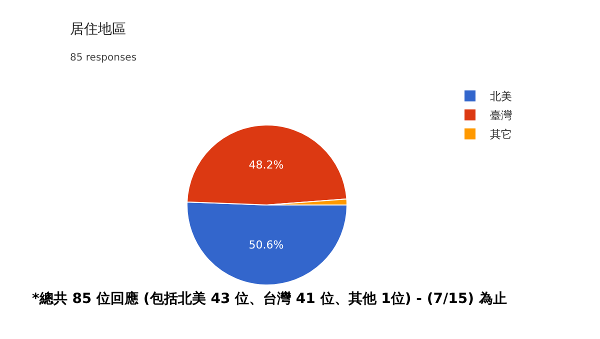 This screenshot has width=600, height=339. What do you see at coordinates (269, 298) in the screenshot?
I see `text: *總共 85 位回應 (包括北美 43 位、台灣 41 位、其他 1位) - (7/15) 為止` at bounding box center [269, 298].